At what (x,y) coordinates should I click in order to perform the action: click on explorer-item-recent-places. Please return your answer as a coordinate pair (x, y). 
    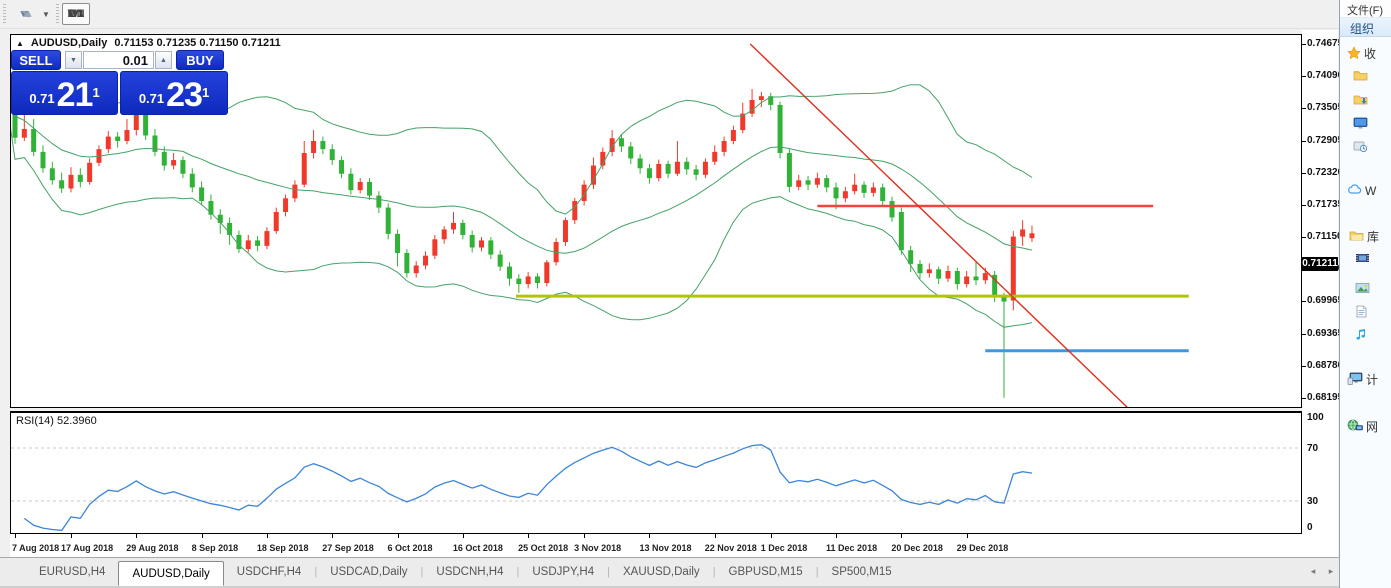
    Looking at the image, I should click on (1360, 147).